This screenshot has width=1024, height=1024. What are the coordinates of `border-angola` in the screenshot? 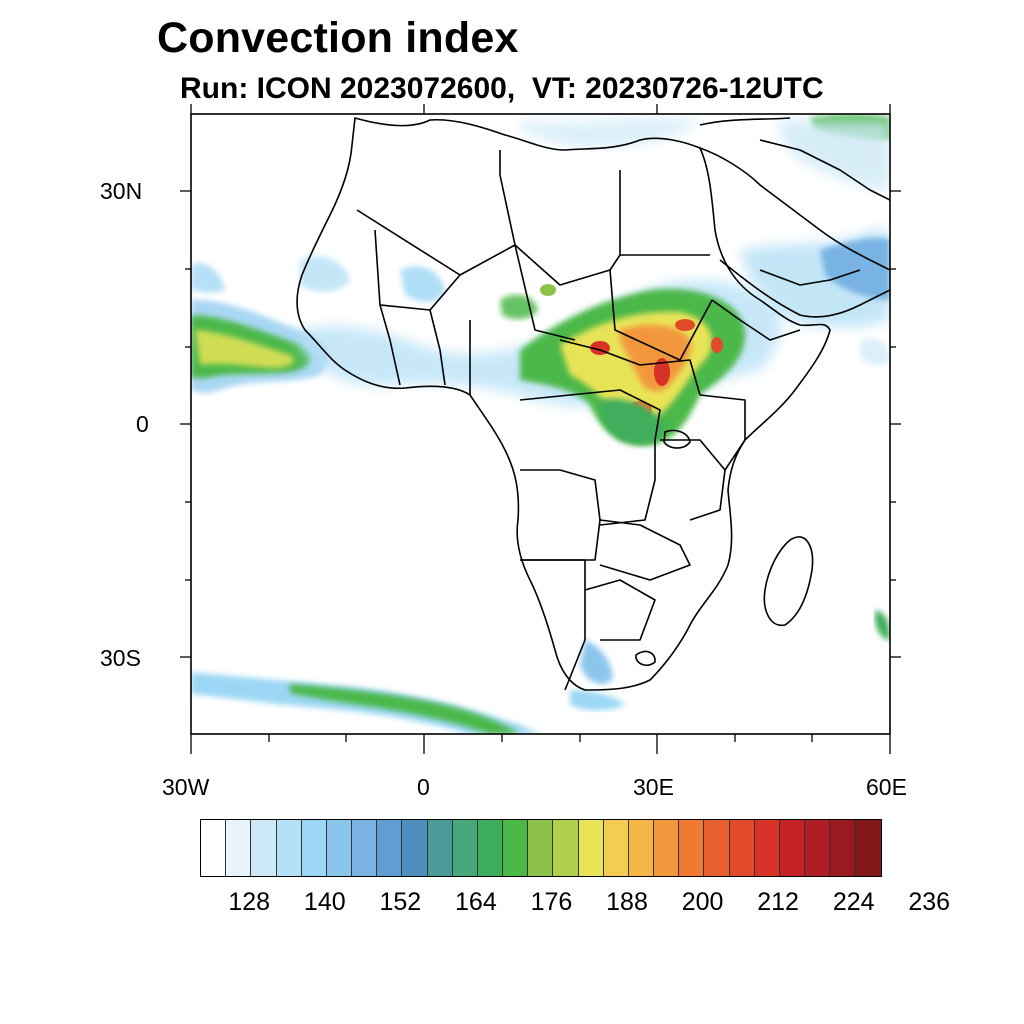 It's located at (560, 515).